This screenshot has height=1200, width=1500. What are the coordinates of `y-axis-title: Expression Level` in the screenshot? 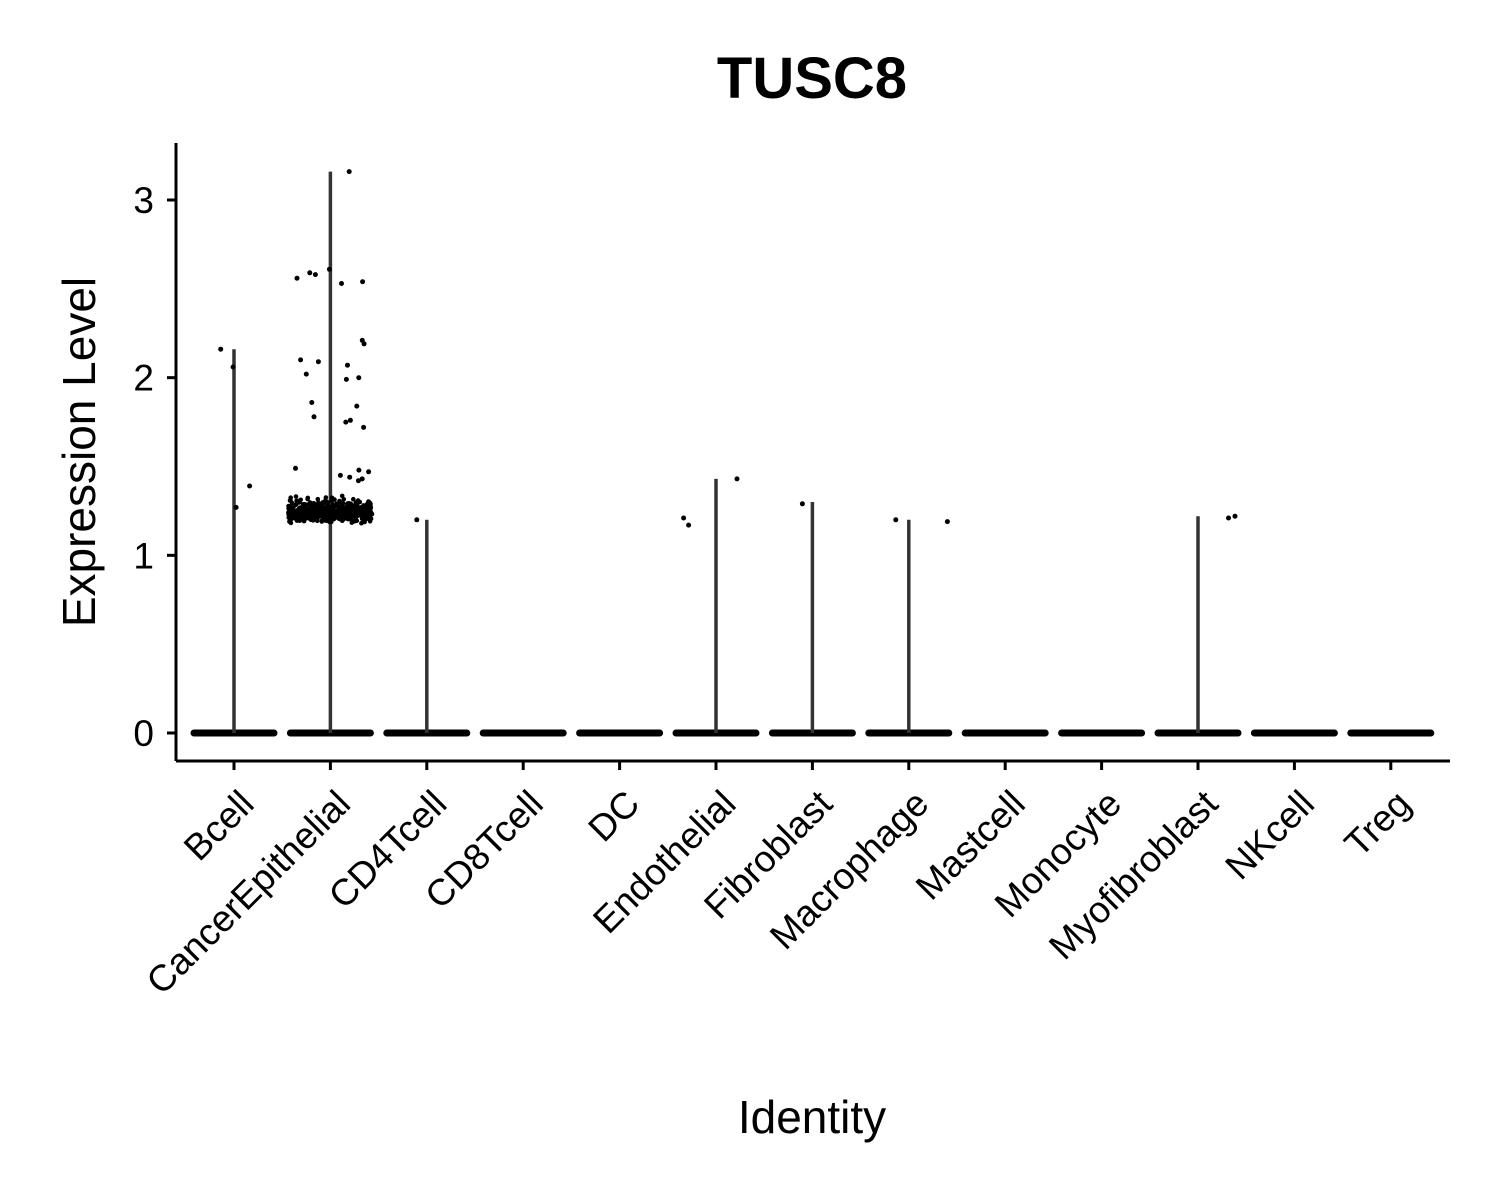 It's located at (79, 452).